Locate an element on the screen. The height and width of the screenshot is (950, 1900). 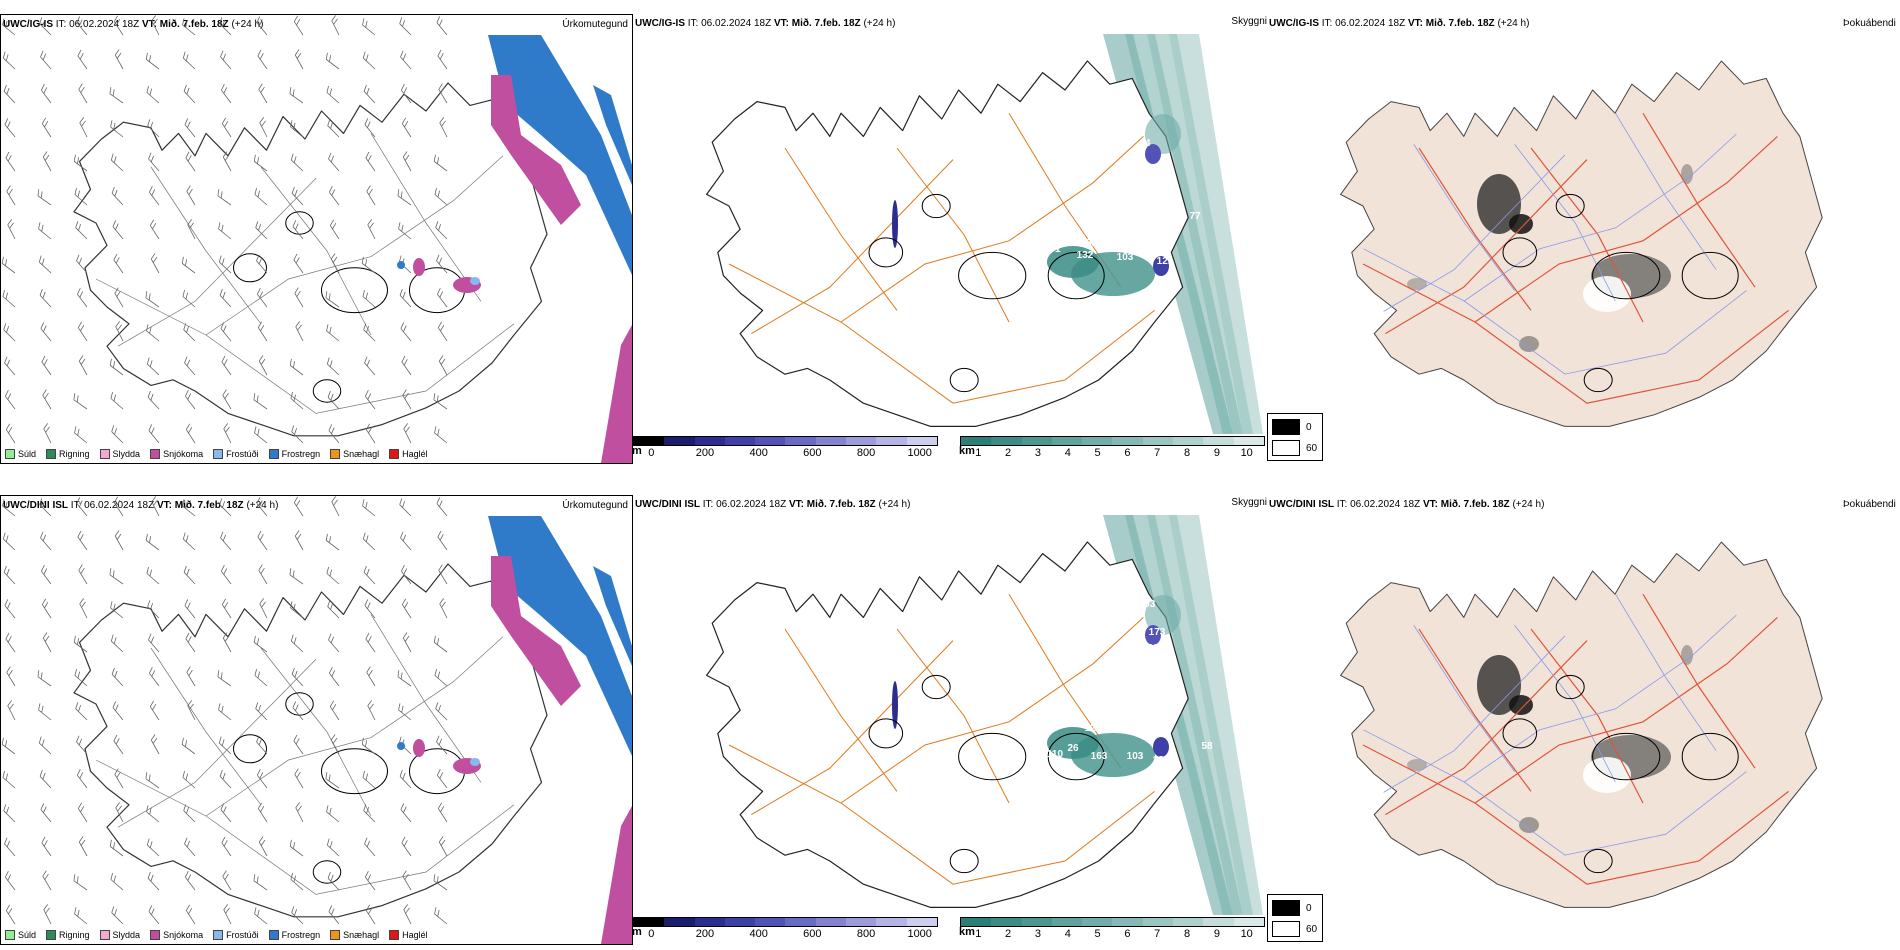
legend-item: Snæhagl is located at coordinates (354, 935).